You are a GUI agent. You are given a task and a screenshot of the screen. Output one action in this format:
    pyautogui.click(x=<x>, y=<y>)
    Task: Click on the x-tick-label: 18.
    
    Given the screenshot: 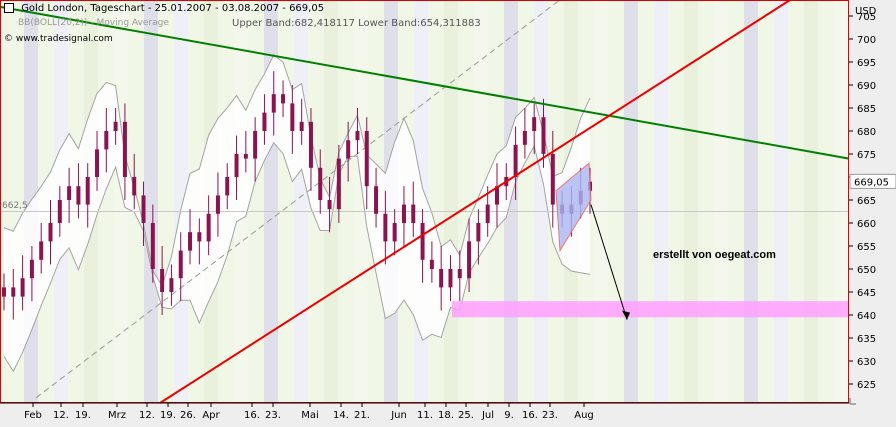 What is the action you would take?
    pyautogui.click(x=446, y=415)
    